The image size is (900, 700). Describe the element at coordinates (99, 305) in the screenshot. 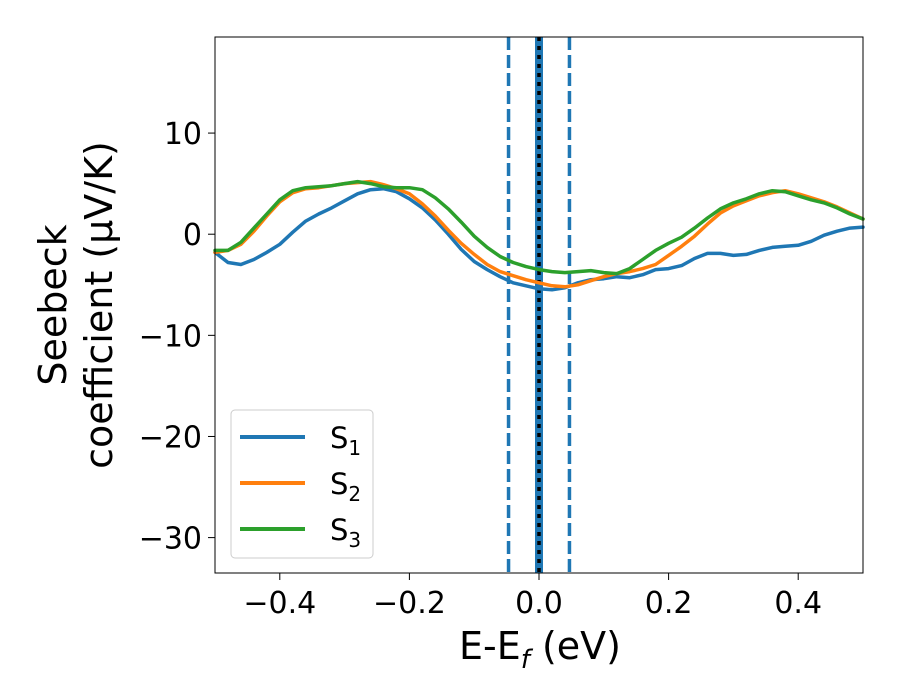

I see `y-axis-label-line2: coefficient (μV/K)` at that location.